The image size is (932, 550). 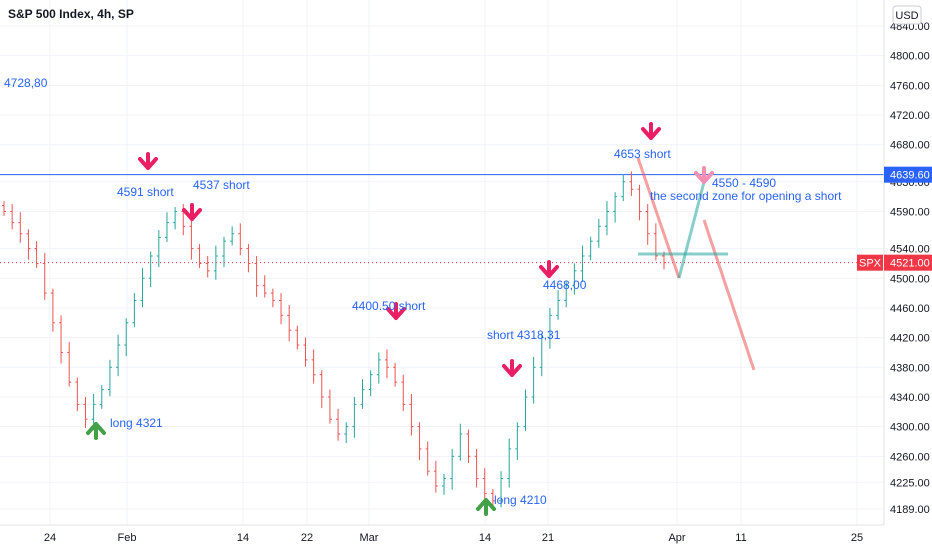 I want to click on currency-label: USD, so click(x=906, y=16).